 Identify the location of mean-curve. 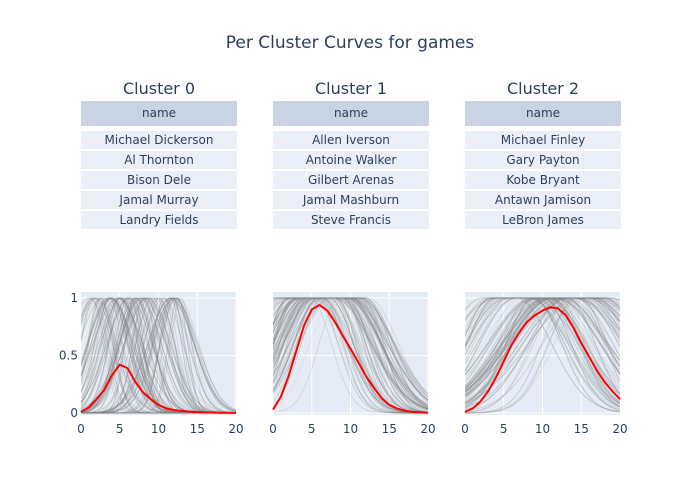
(542, 359).